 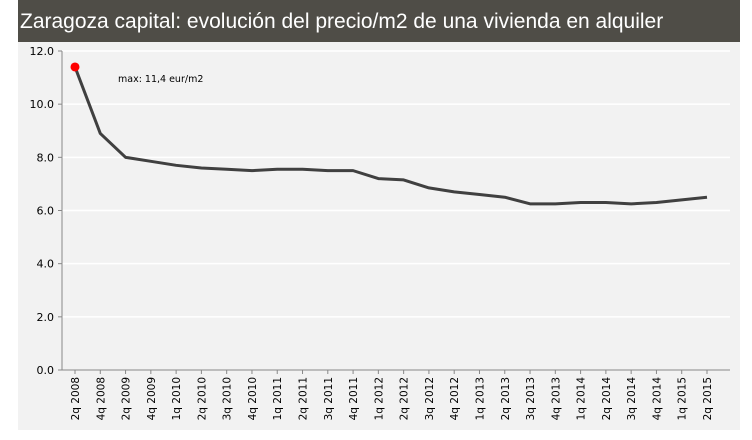 What do you see at coordinates (46, 157) in the screenshot?
I see `y-tick-label: 8.0` at bounding box center [46, 157].